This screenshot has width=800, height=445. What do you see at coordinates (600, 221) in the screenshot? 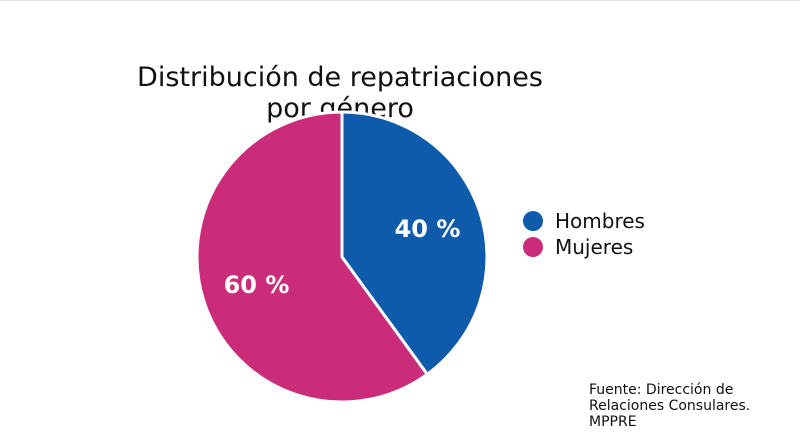
I see `legend-label-hombres: Hombres` at bounding box center [600, 221].